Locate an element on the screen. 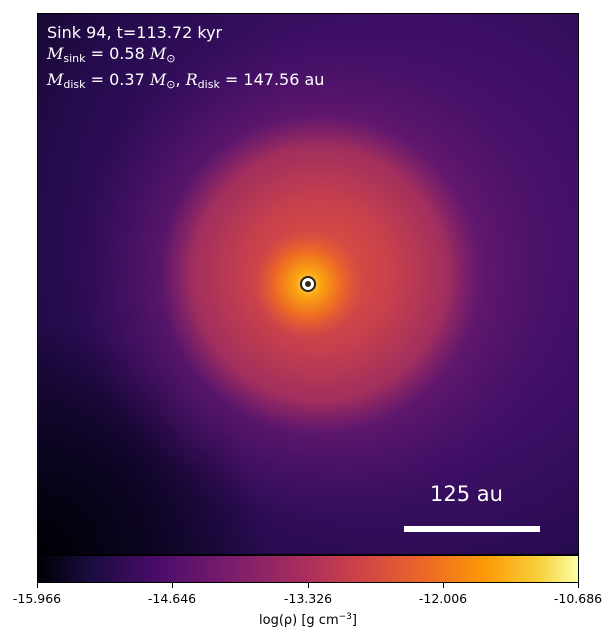  sink-mass-value: = 0.58 is located at coordinates (117, 53).